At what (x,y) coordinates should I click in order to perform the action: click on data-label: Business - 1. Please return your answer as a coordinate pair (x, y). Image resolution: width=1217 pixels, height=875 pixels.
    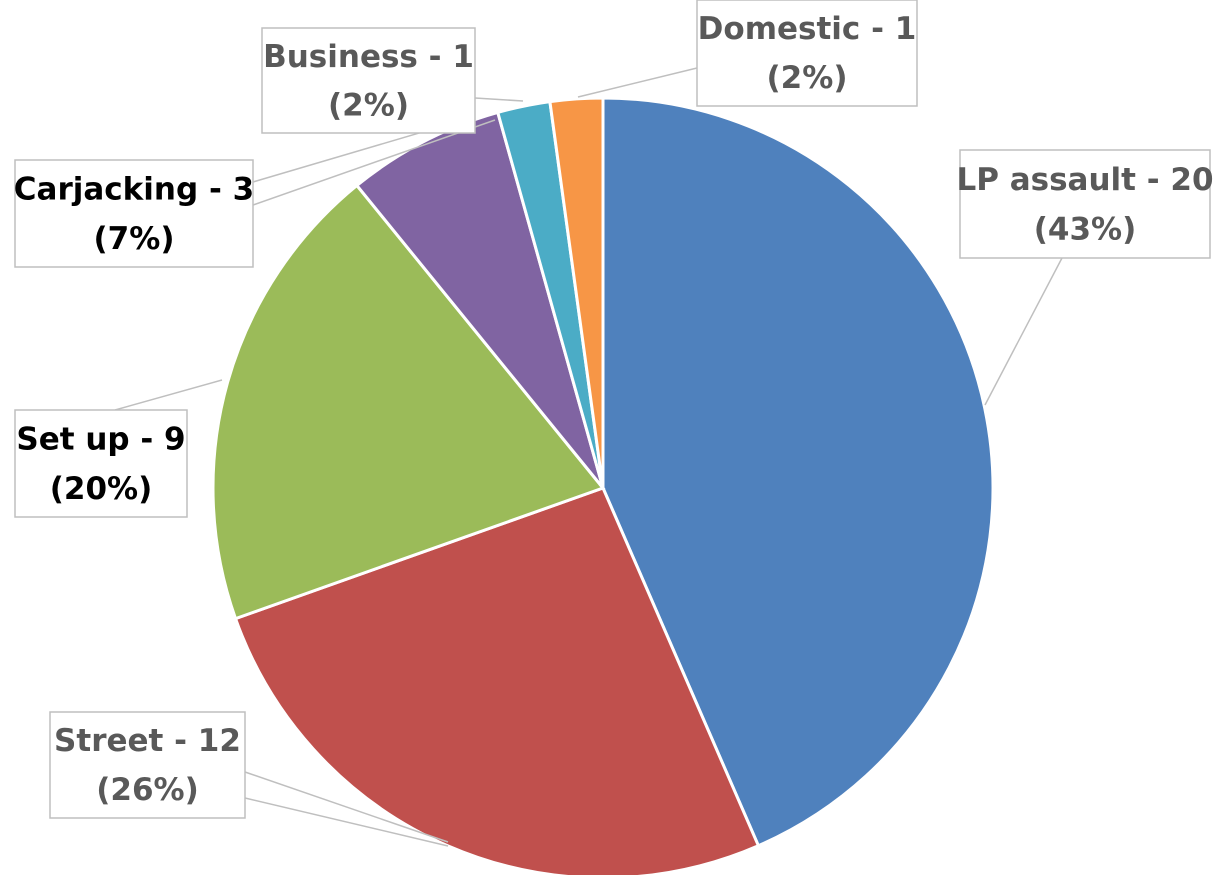
    Looking at the image, I should click on (368, 57).